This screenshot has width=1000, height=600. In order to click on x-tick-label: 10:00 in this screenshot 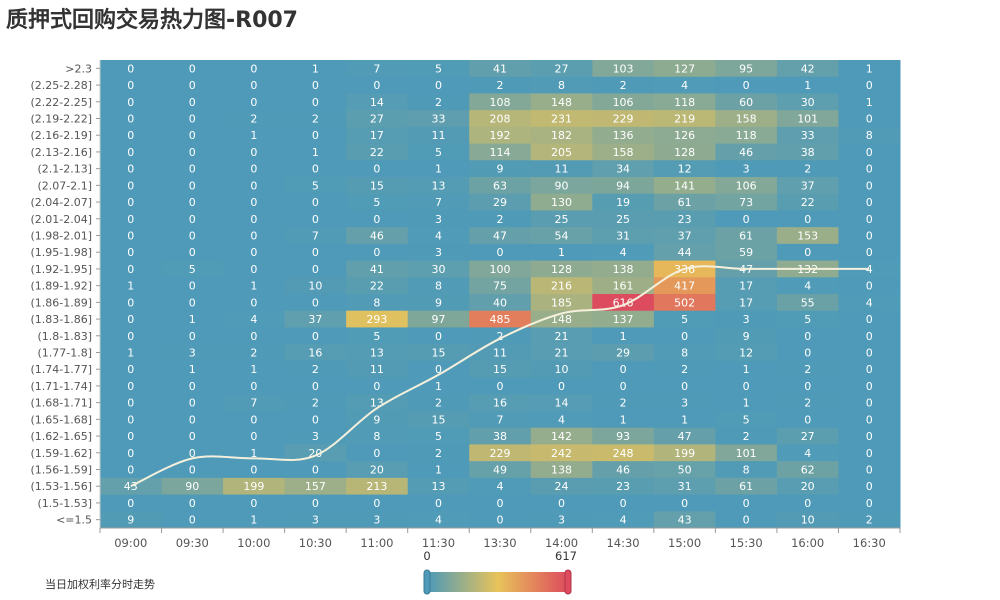, I will do `click(253, 543)`.